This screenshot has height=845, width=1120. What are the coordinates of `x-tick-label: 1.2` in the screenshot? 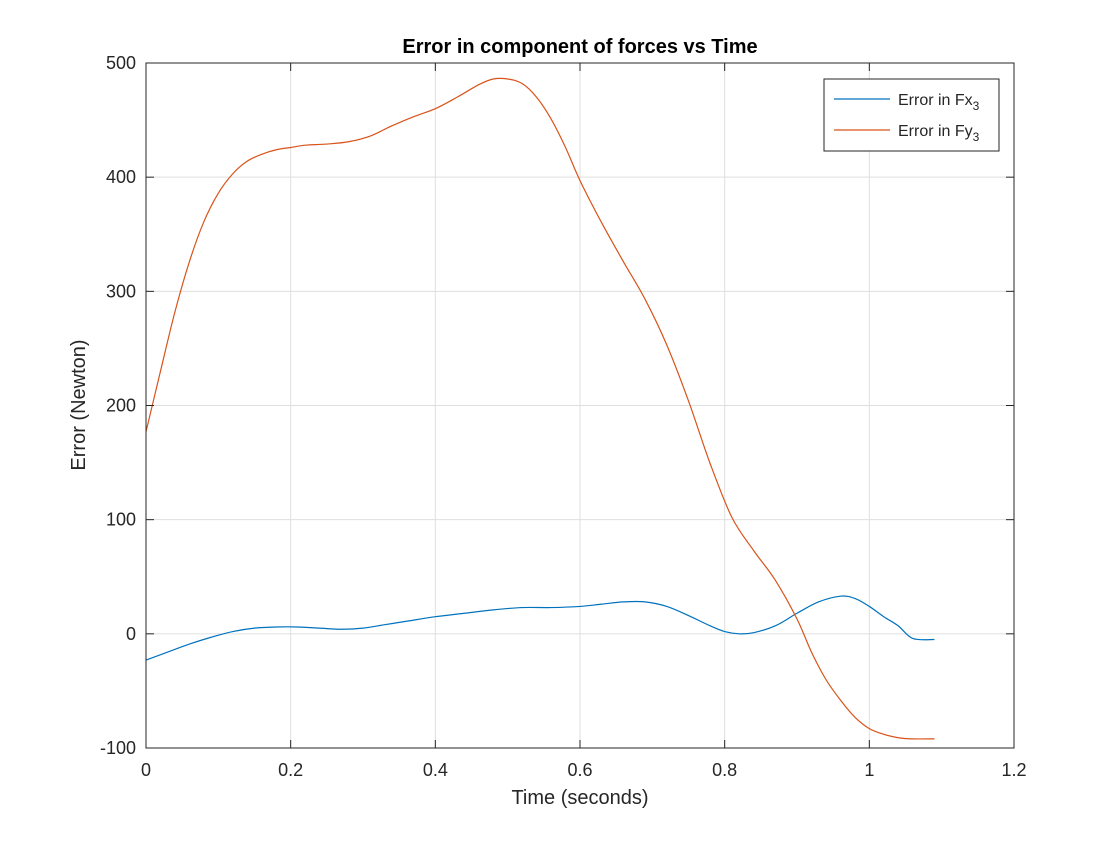 It's located at (1013, 770).